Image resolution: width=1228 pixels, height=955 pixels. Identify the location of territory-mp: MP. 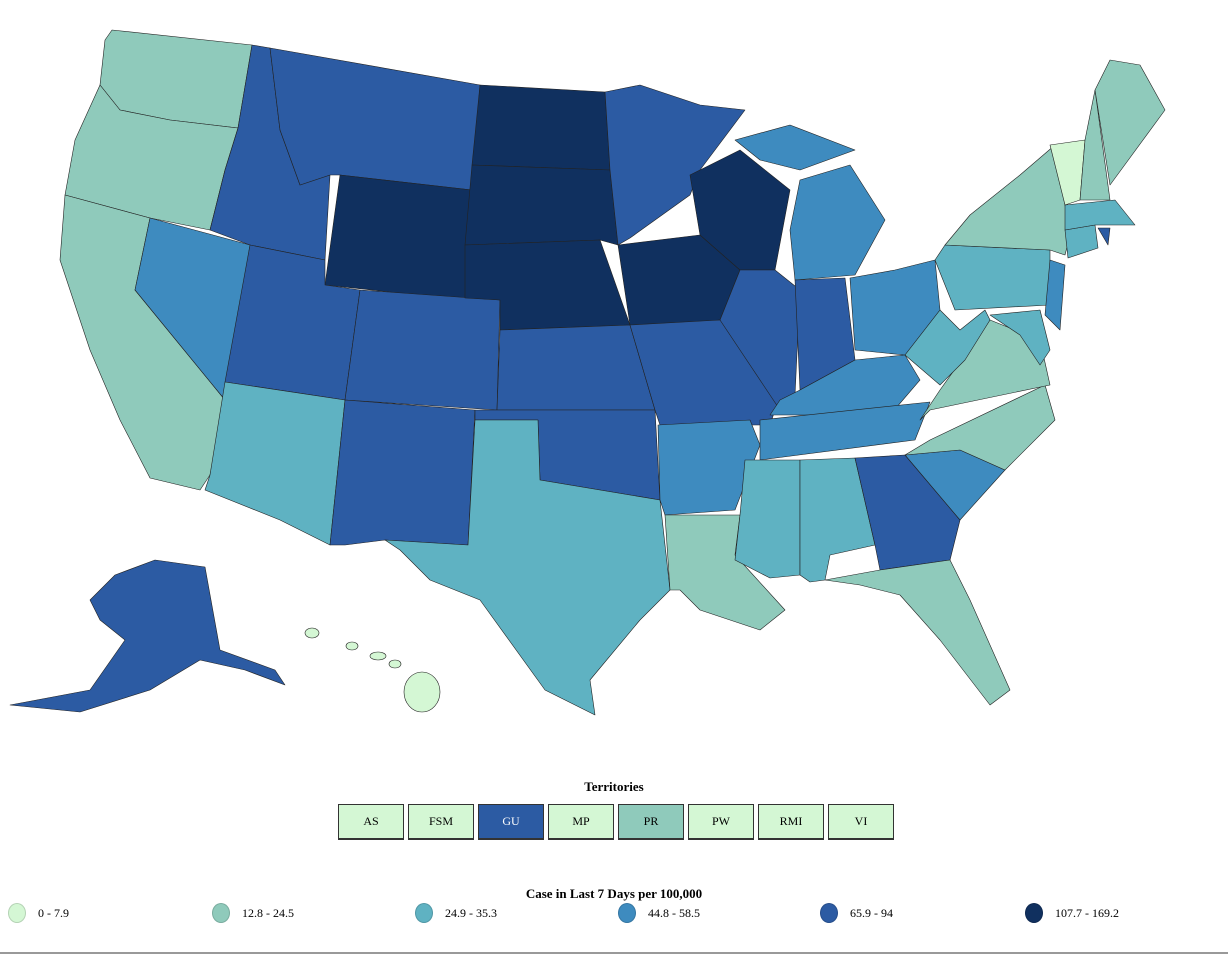
(581, 822).